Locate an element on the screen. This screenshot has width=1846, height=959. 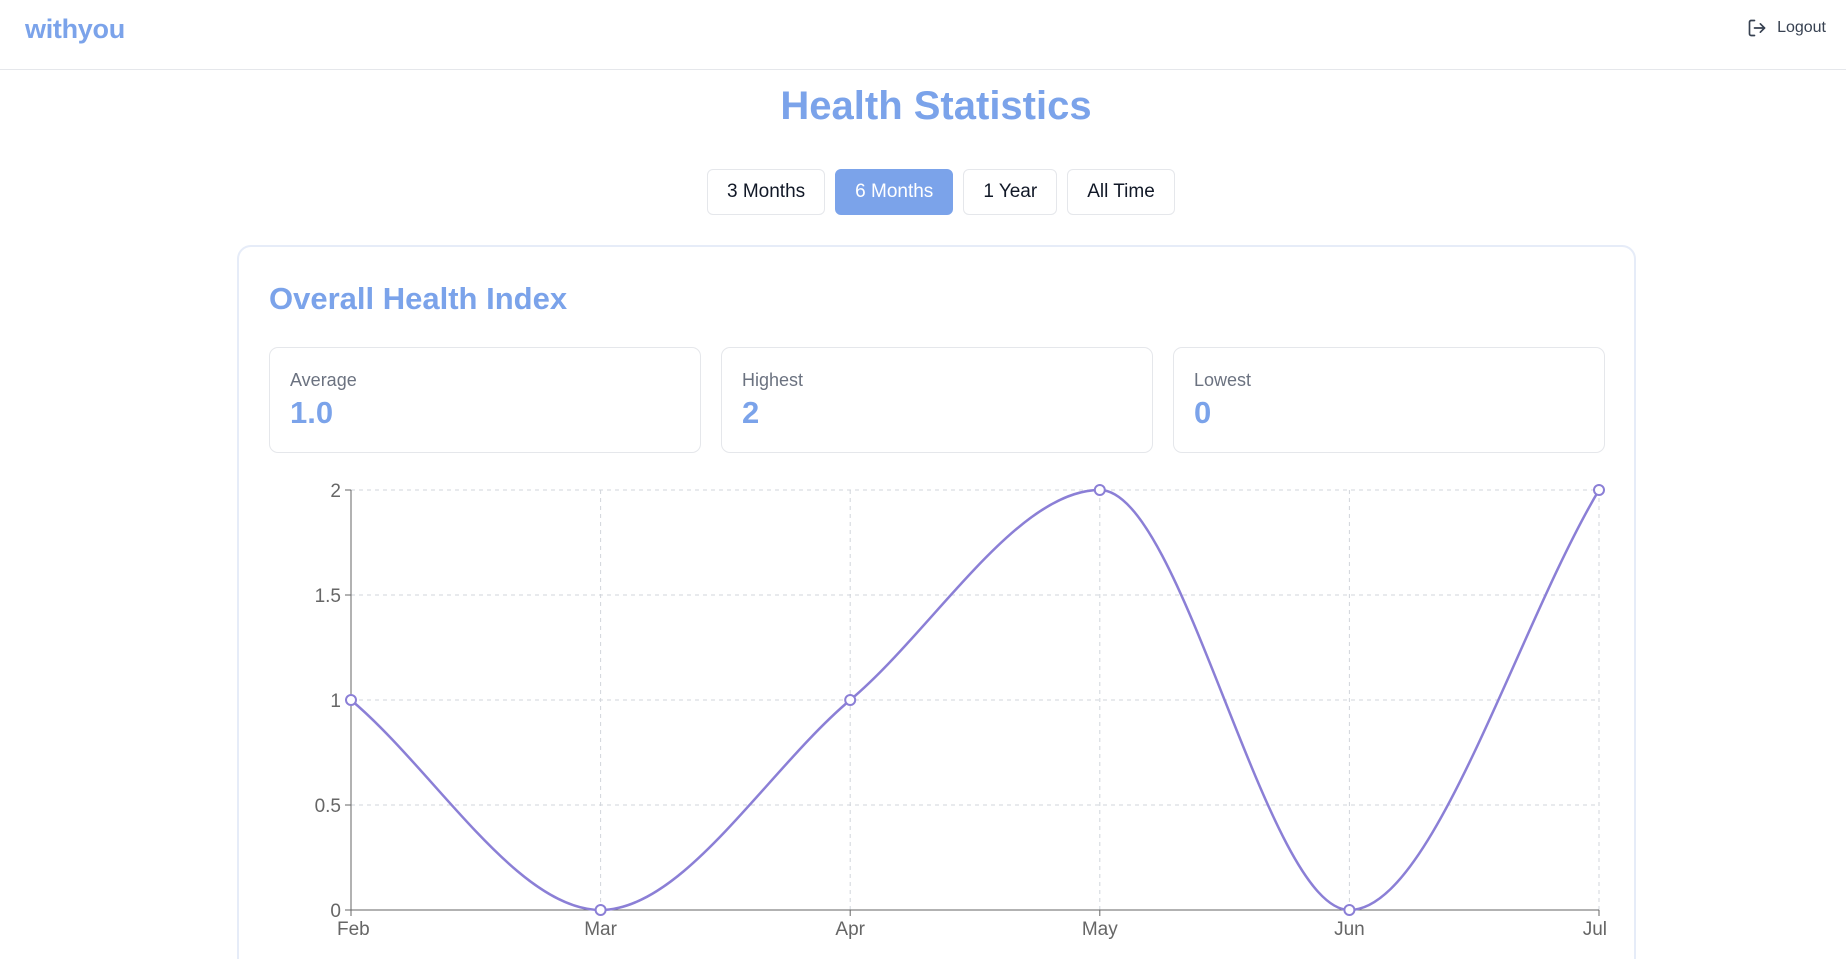
card-title: Overall Health Index is located at coordinates (418, 298).